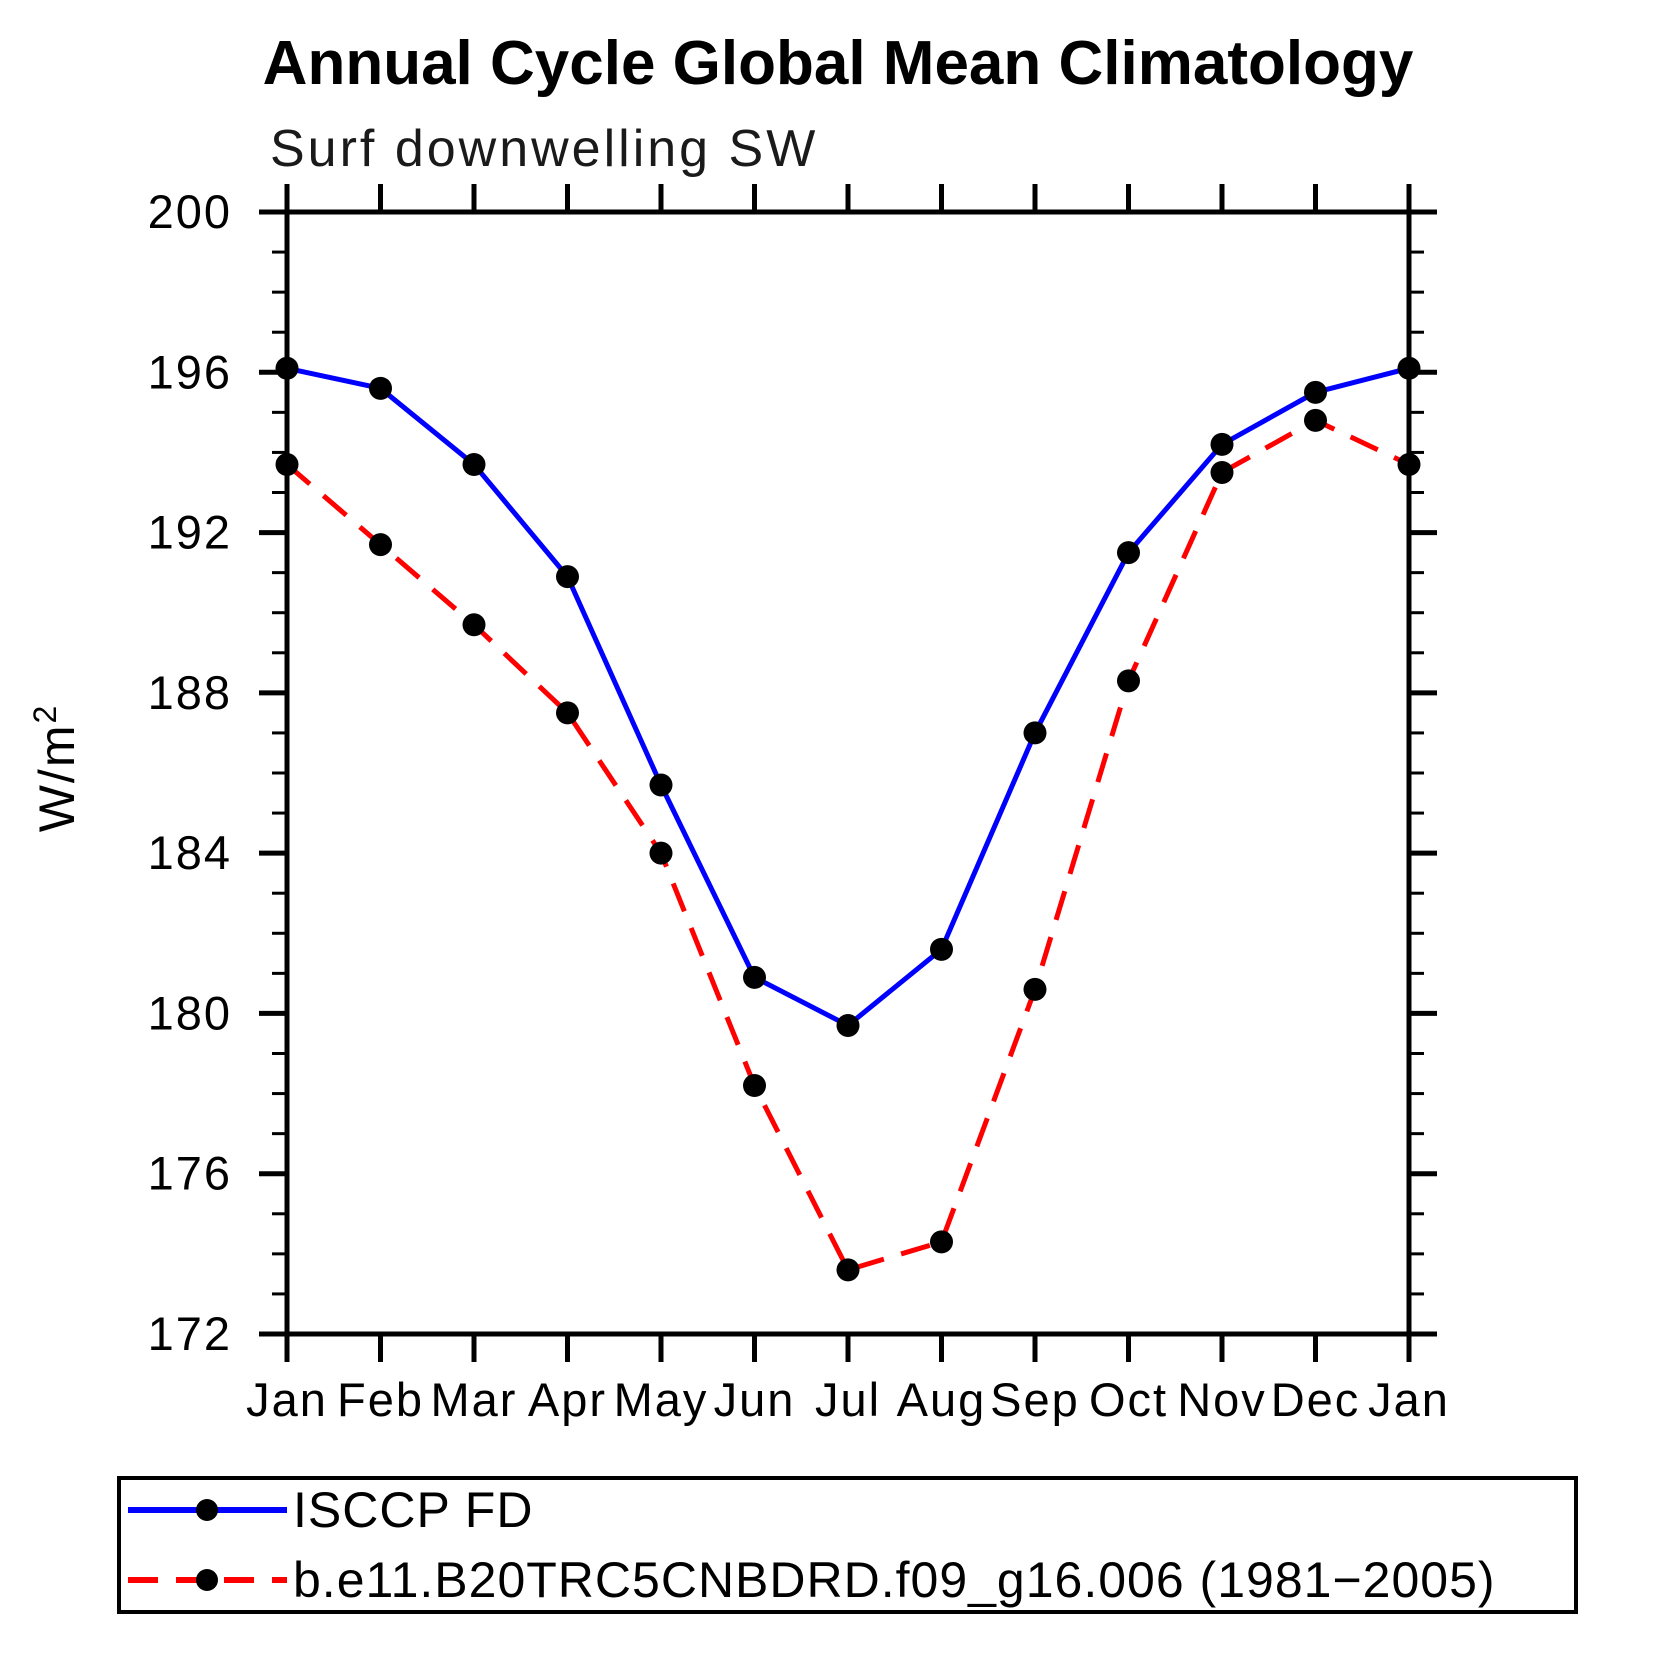  What do you see at coordinates (755, 1399) in the screenshot?
I see `x-tick-label: Jun` at bounding box center [755, 1399].